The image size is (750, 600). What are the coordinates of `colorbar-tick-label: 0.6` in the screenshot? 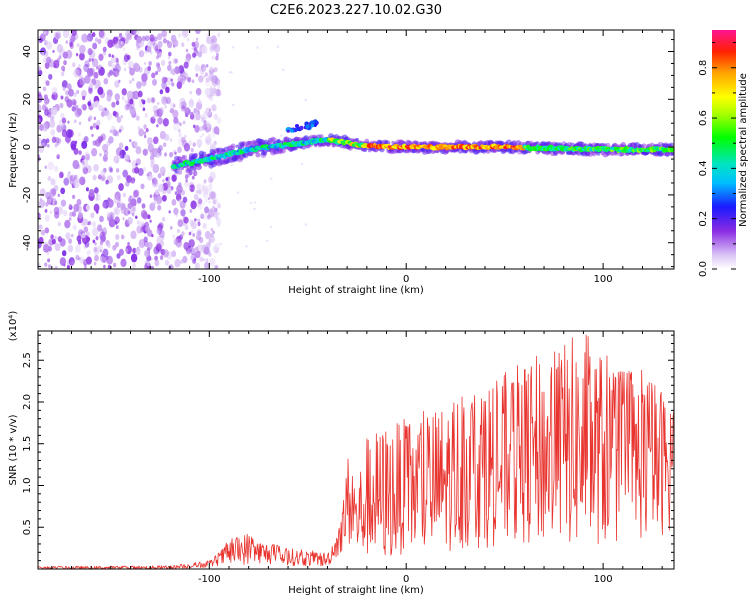 It's located at (703, 118).